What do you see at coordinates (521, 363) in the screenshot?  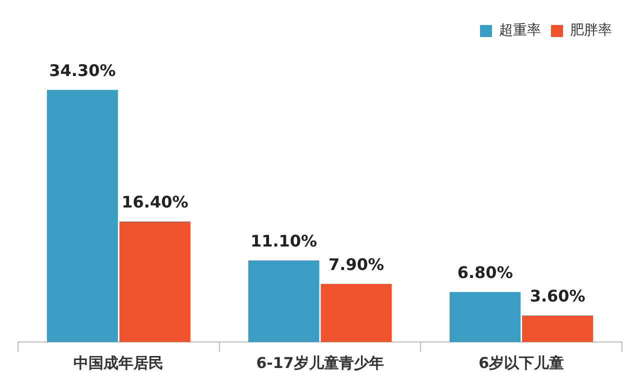 I see `x-tick-label: 6岁以下儿童` at bounding box center [521, 363].